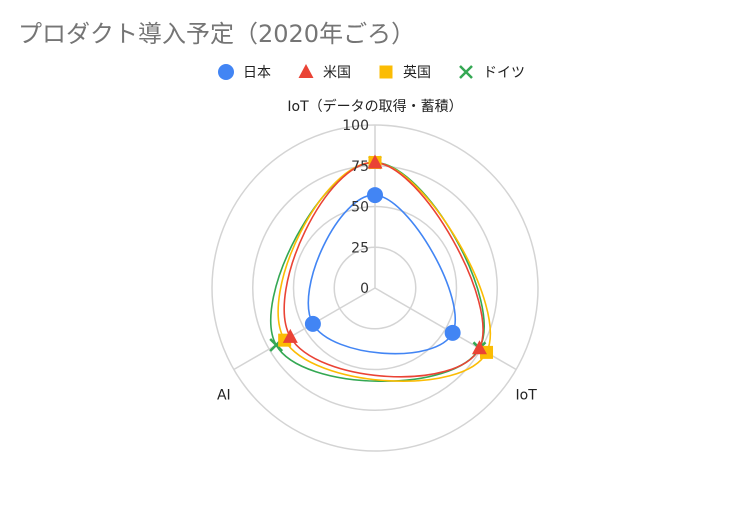 This screenshot has height=515, width=742. I want to click on radial-tick-label: 25, so click(360, 248).